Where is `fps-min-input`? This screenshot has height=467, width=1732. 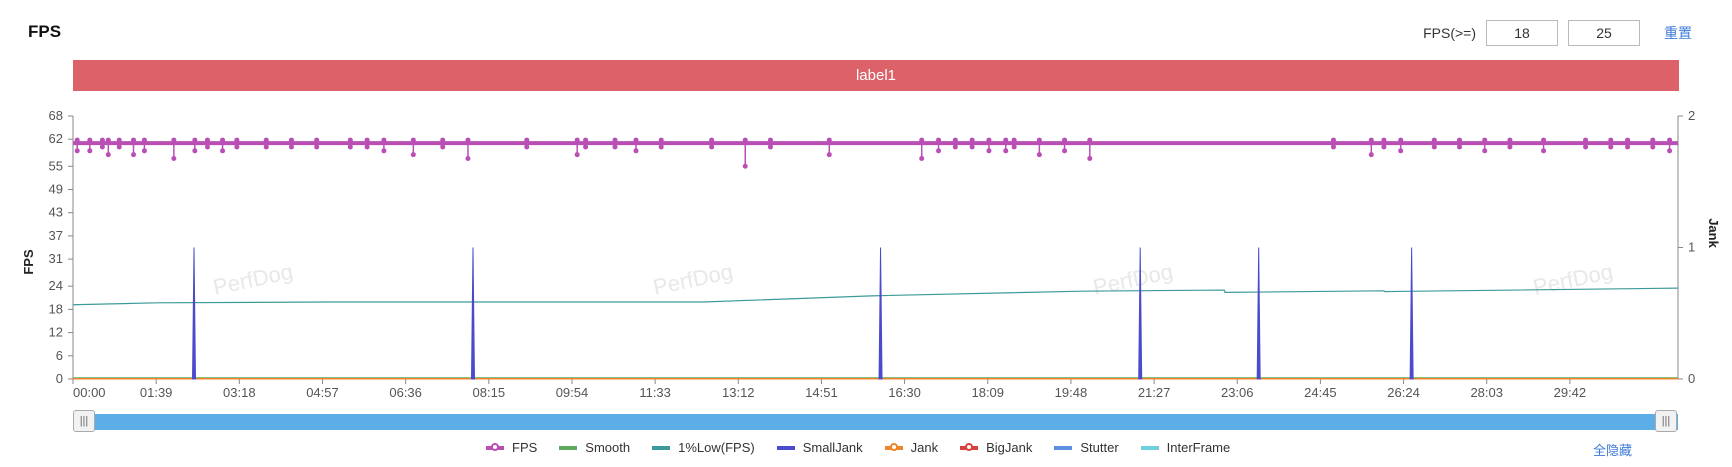 fps-min-input is located at coordinates (1522, 33).